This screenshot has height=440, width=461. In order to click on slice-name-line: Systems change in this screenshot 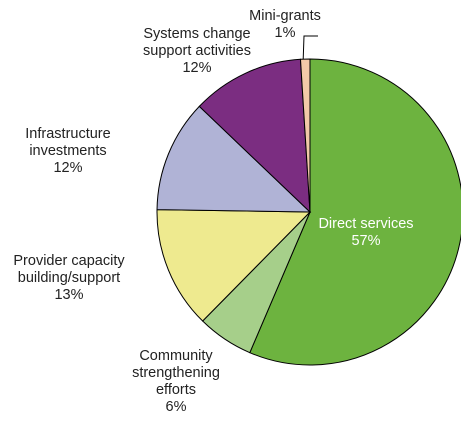, I will do `click(196, 34)`.